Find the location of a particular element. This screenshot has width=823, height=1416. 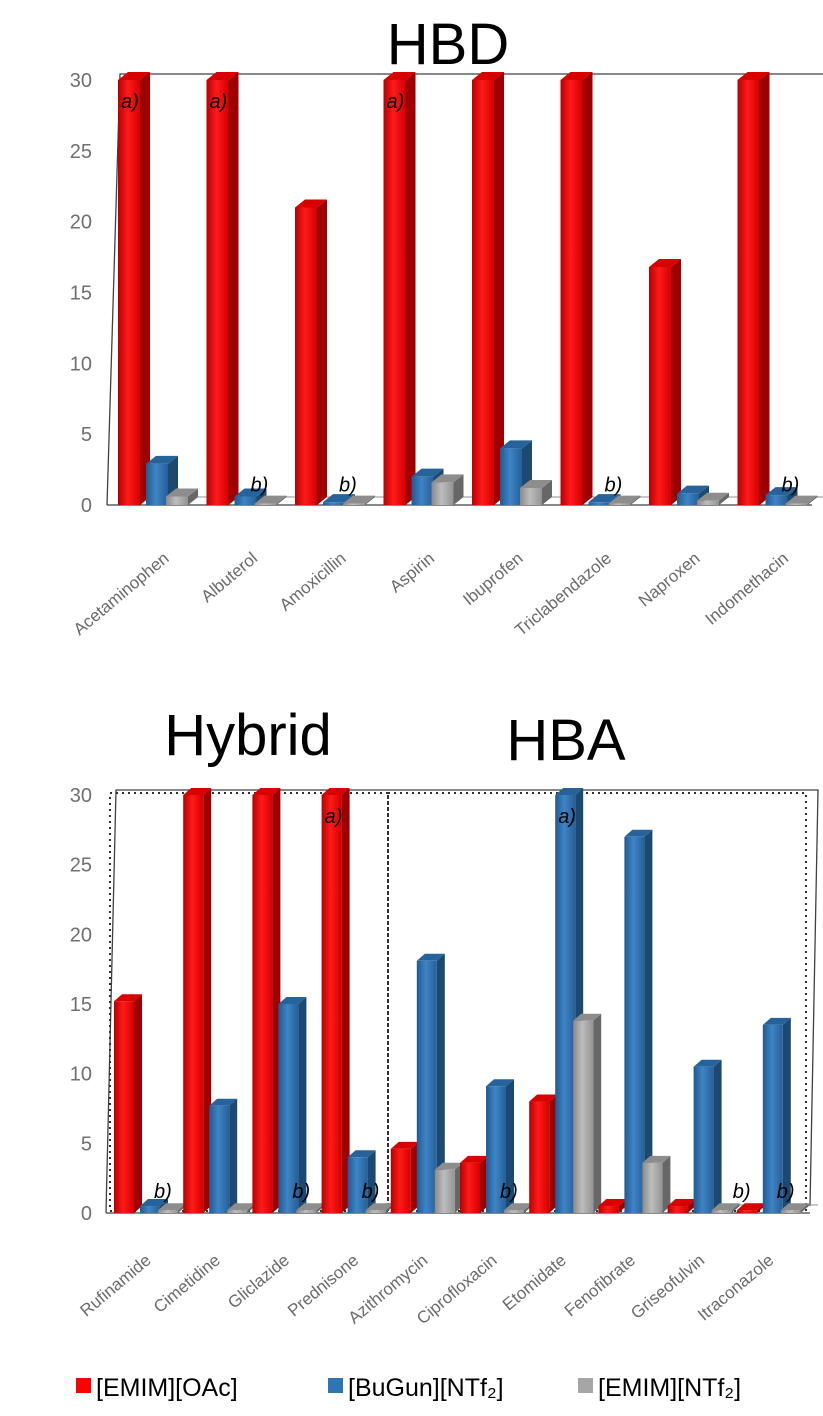

x-tick-label: Triclabendazole is located at coordinates (563, 594).